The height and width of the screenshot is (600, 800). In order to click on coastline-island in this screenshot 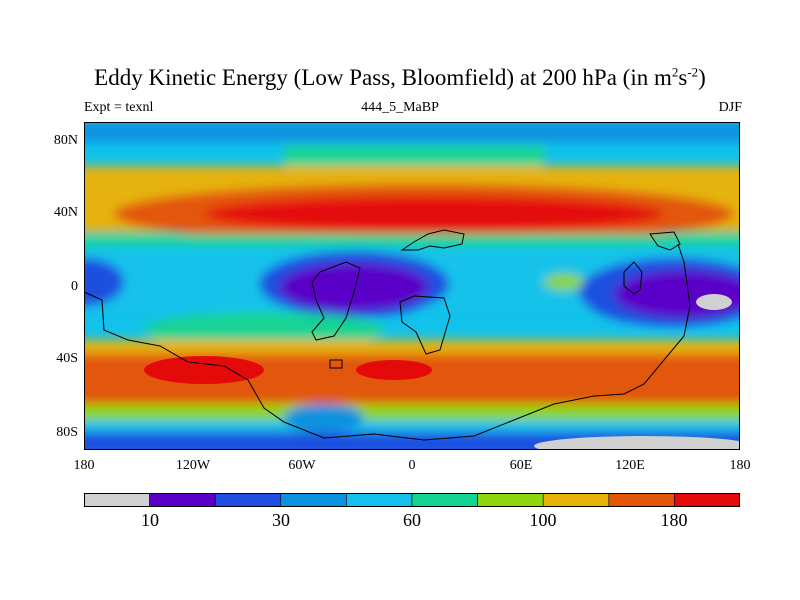, I will do `click(336, 364)`.